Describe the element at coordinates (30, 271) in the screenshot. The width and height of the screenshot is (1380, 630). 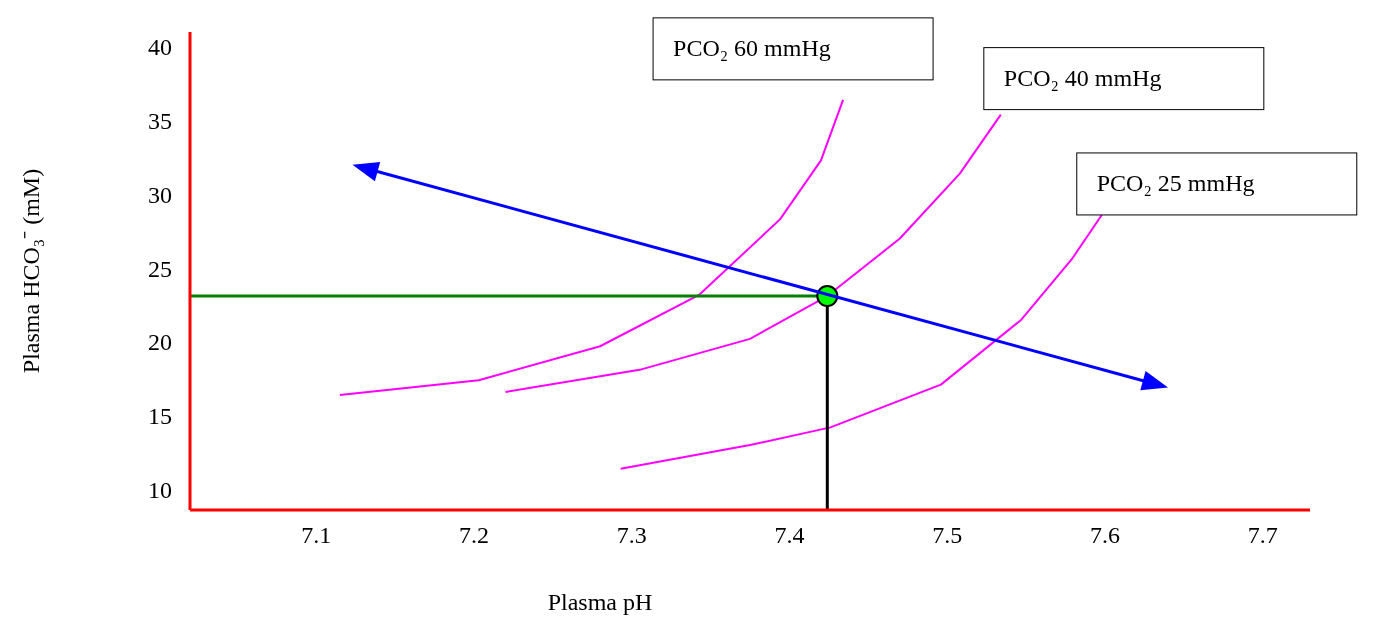
I see `y-axis-title: Plasma HCO₃⁻ (mM)` at that location.